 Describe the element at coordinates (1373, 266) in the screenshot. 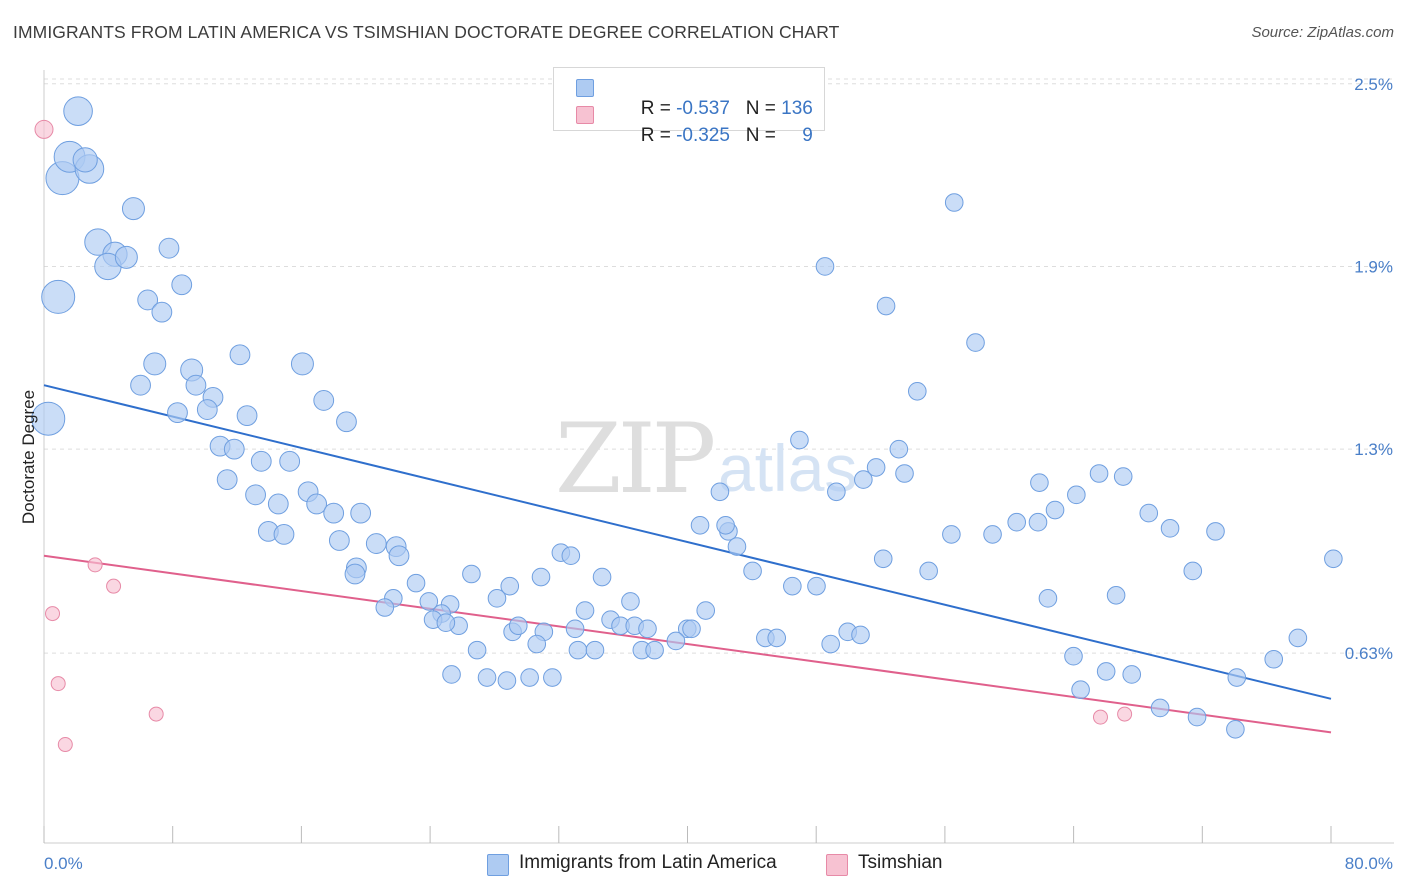

I see `y-tick-label: 1.9%` at that location.